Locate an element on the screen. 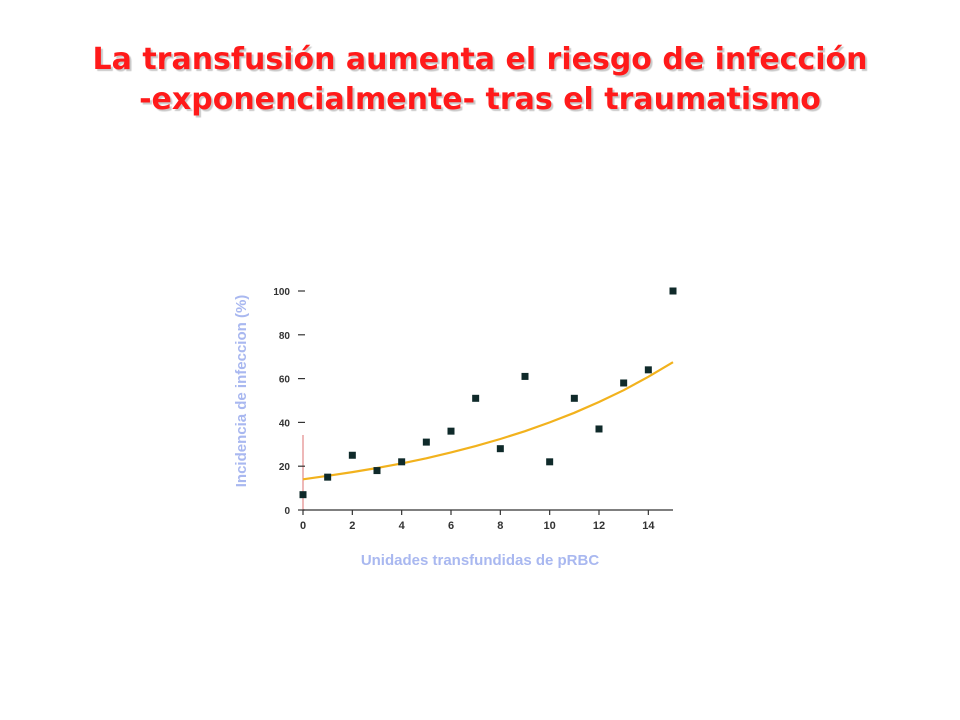 This screenshot has width=960, height=720. data-points is located at coordinates (488, 393).